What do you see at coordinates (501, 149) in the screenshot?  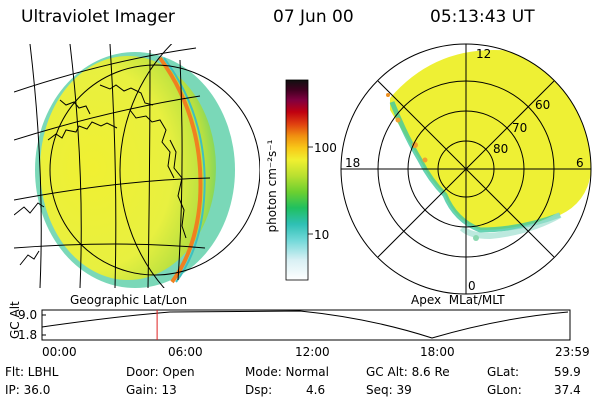 I see `mlat-label-80: 80` at bounding box center [501, 149].